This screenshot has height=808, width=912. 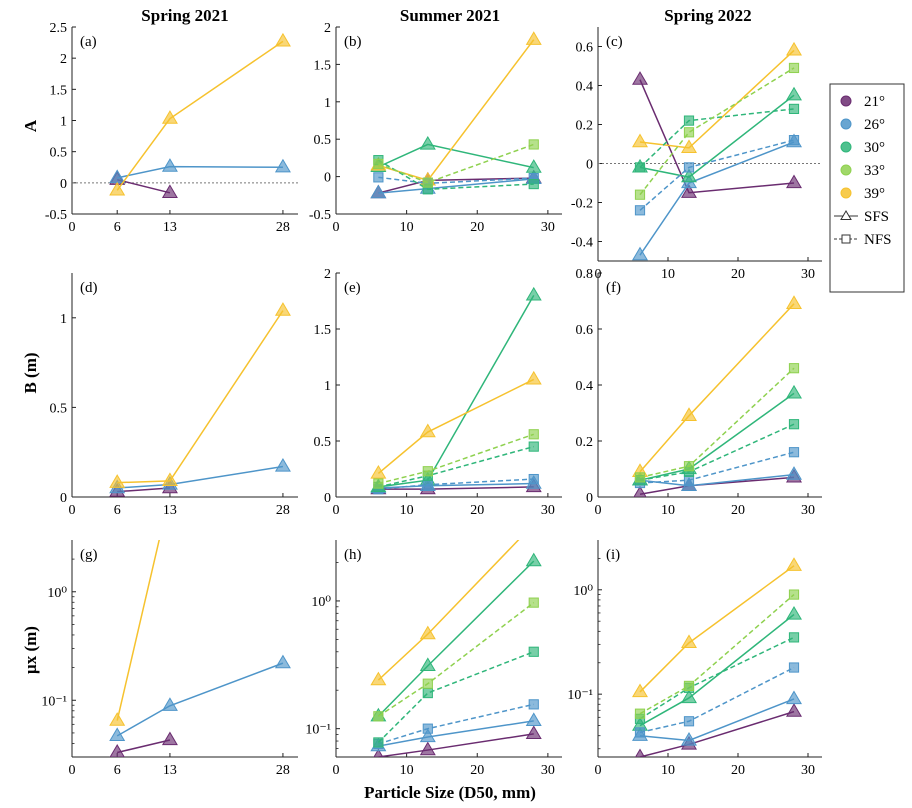 I want to click on panel-label-g: (g), so click(x=89, y=555).